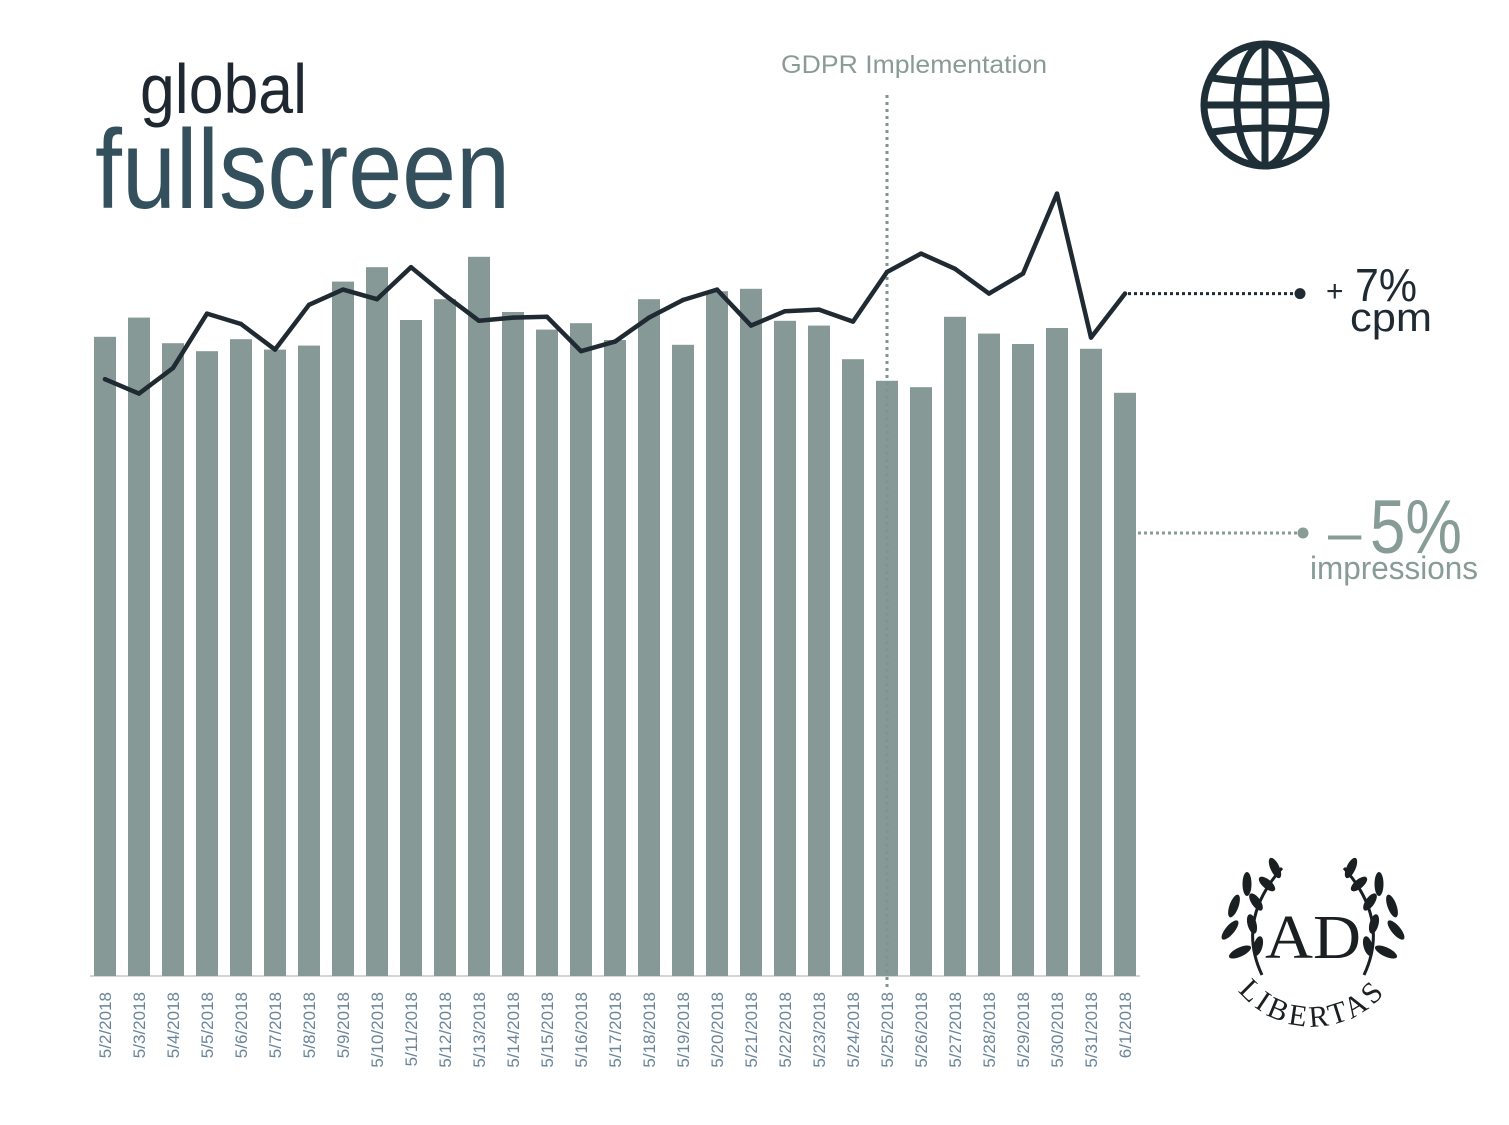  What do you see at coordinates (445, 1030) in the screenshot?
I see `x-tick-label: 5/12/2018` at bounding box center [445, 1030].